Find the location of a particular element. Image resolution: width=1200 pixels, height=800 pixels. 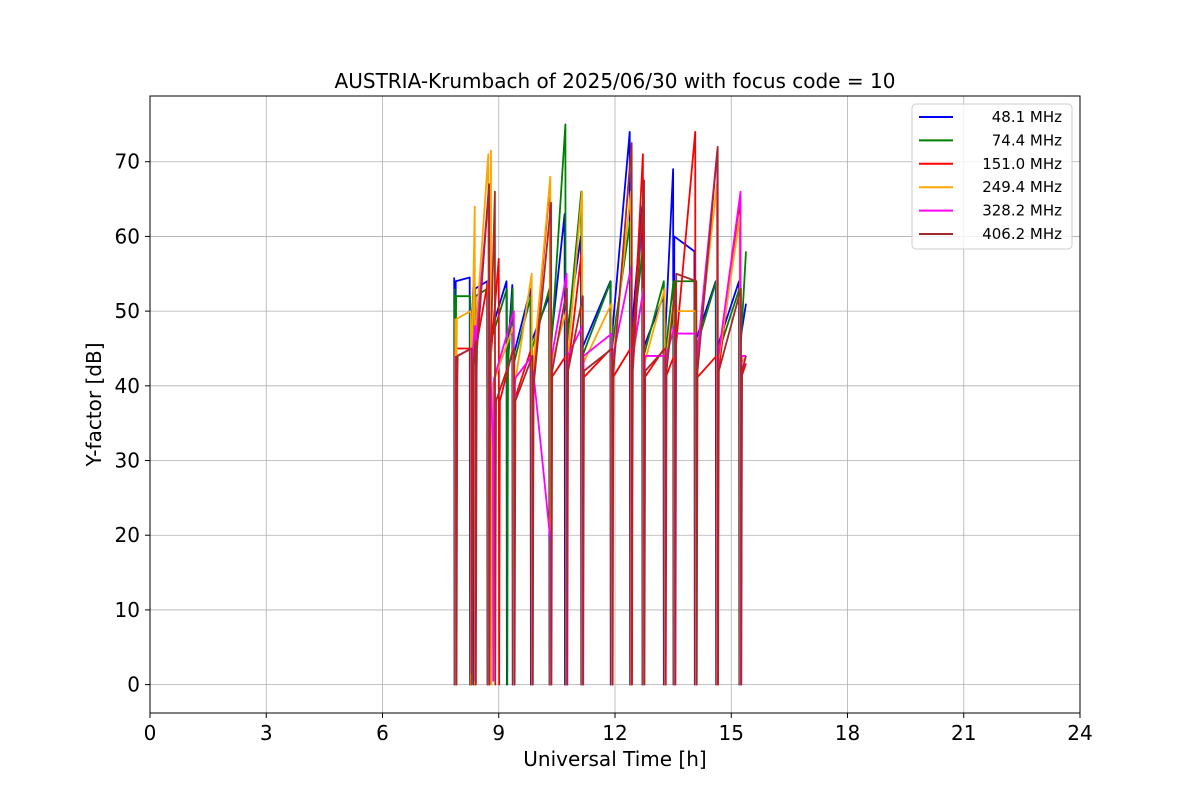

legend-label-4: 328.2 MHz is located at coordinates (1022, 211).